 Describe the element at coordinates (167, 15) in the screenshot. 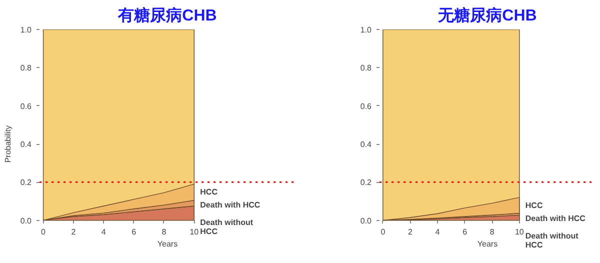

I see `chart-title: 有糖尿病CHB` at that location.